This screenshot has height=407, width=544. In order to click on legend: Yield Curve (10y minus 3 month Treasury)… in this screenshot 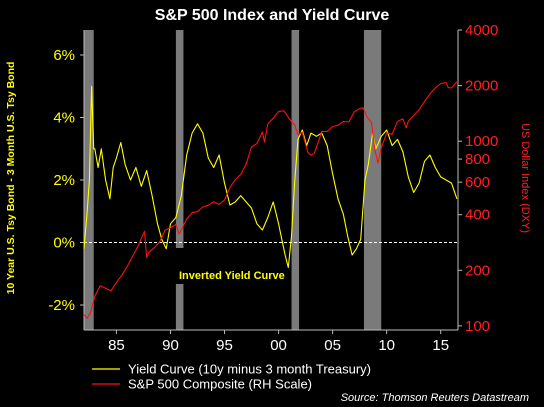, I will do `click(231, 377)`.